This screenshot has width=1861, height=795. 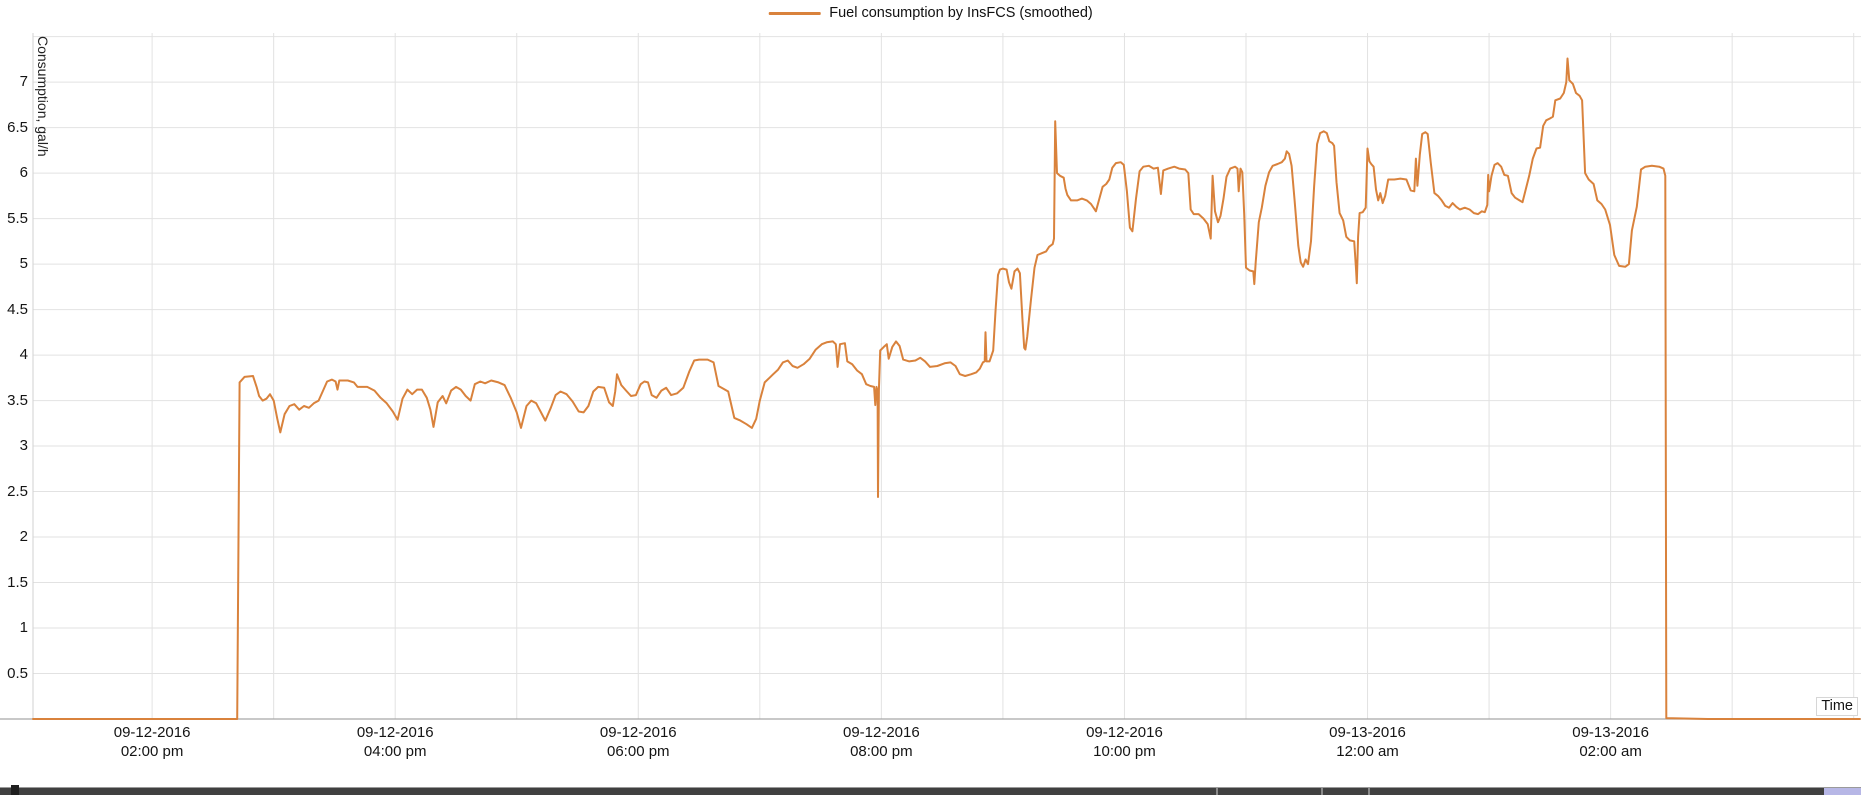 What do you see at coordinates (17, 673) in the screenshot?
I see `y-tick-label: 0.5` at bounding box center [17, 673].